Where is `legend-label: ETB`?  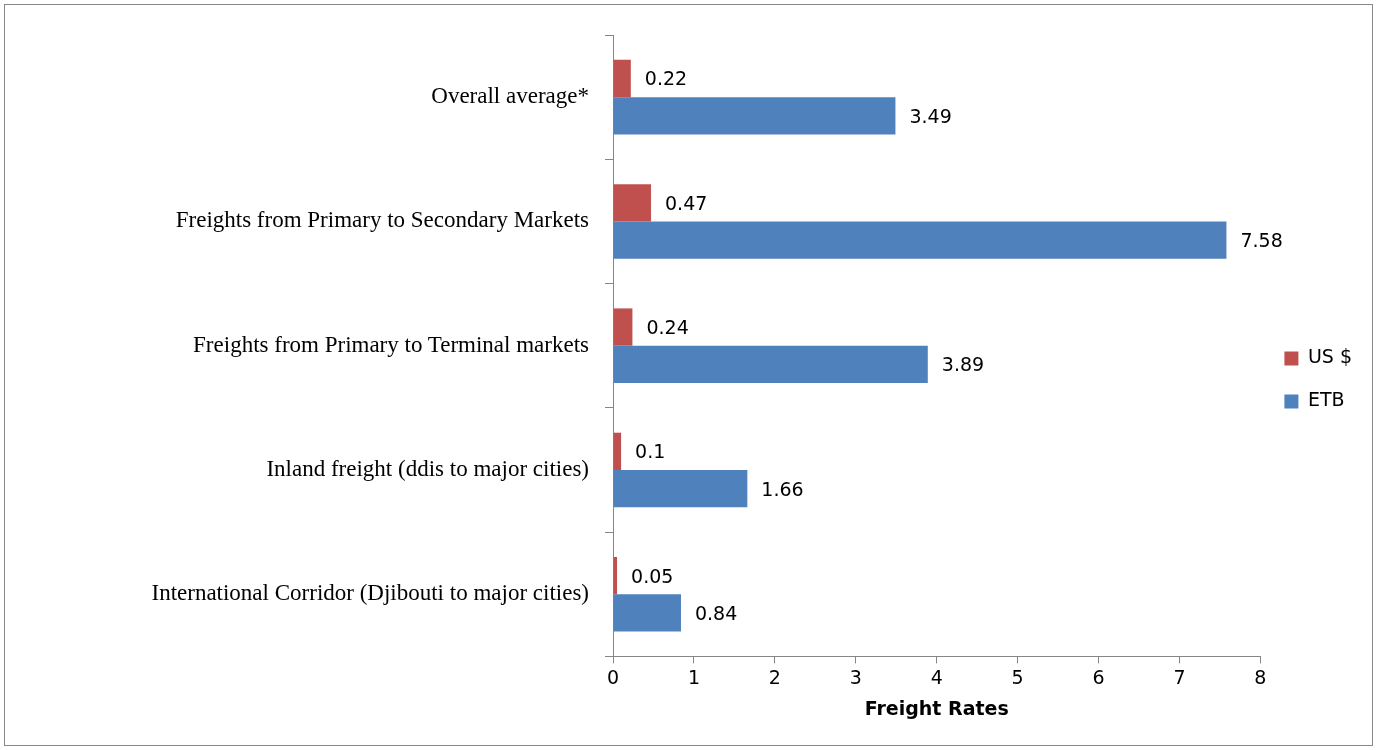
legend-label: ETB is located at coordinates (1326, 399).